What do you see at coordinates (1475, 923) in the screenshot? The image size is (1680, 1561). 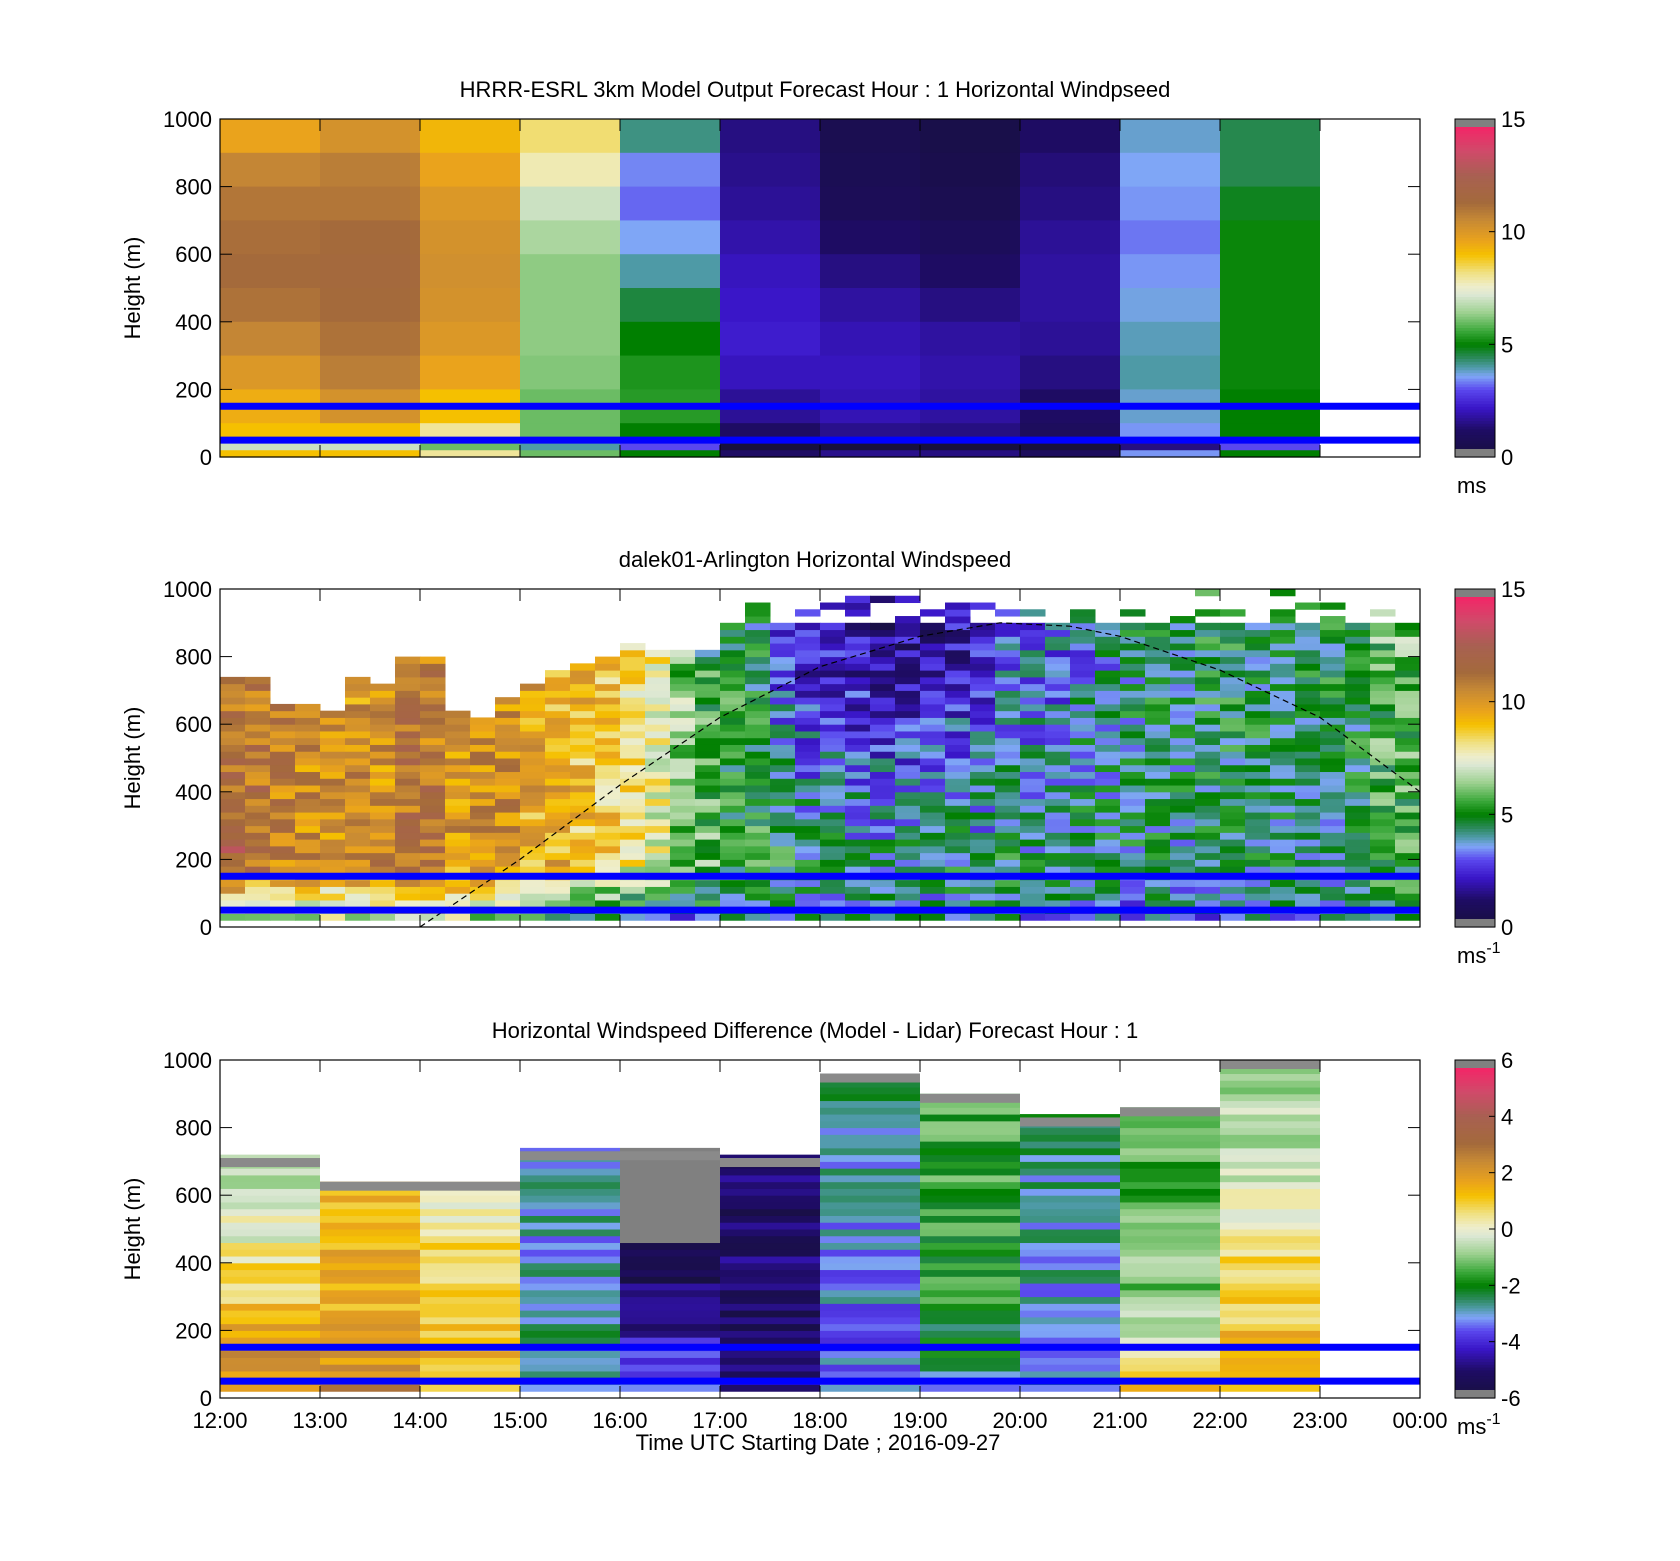 I see `colorbar-cap-low` at bounding box center [1475, 923].